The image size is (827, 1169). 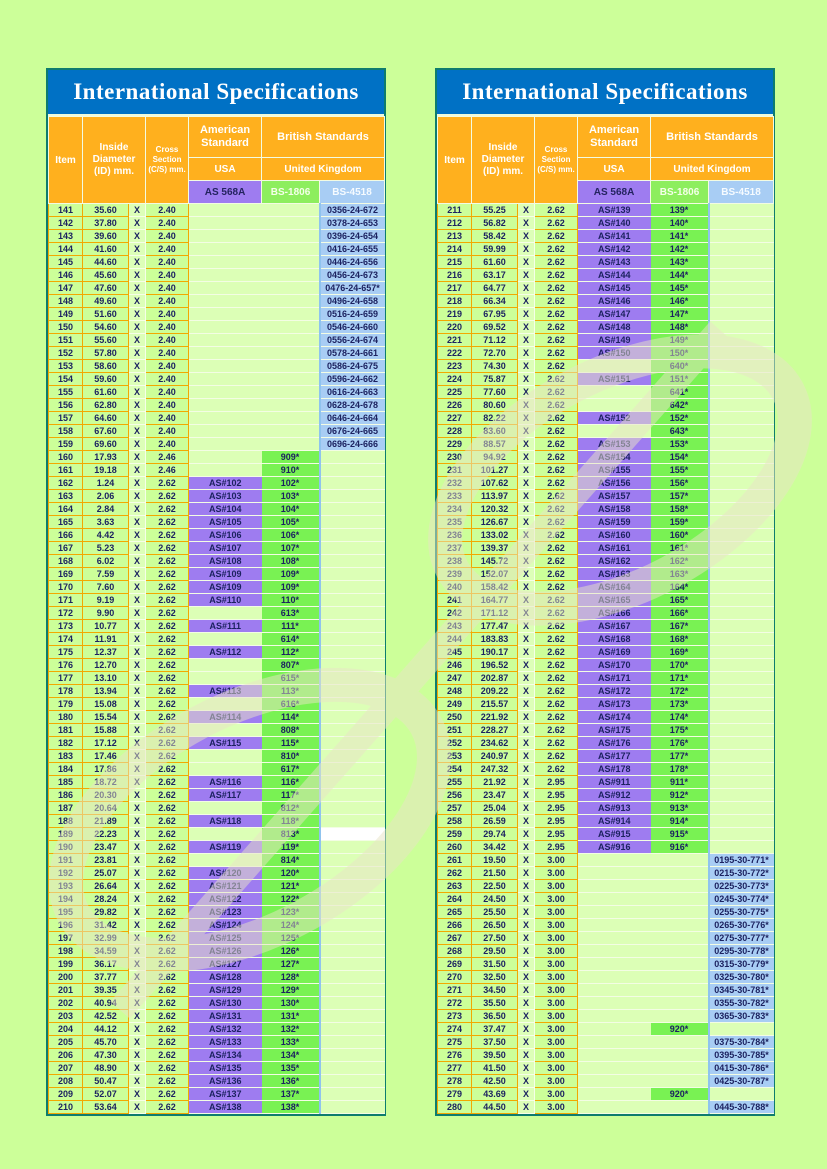 I want to click on id-cell: 35.60, so click(x=105, y=210).